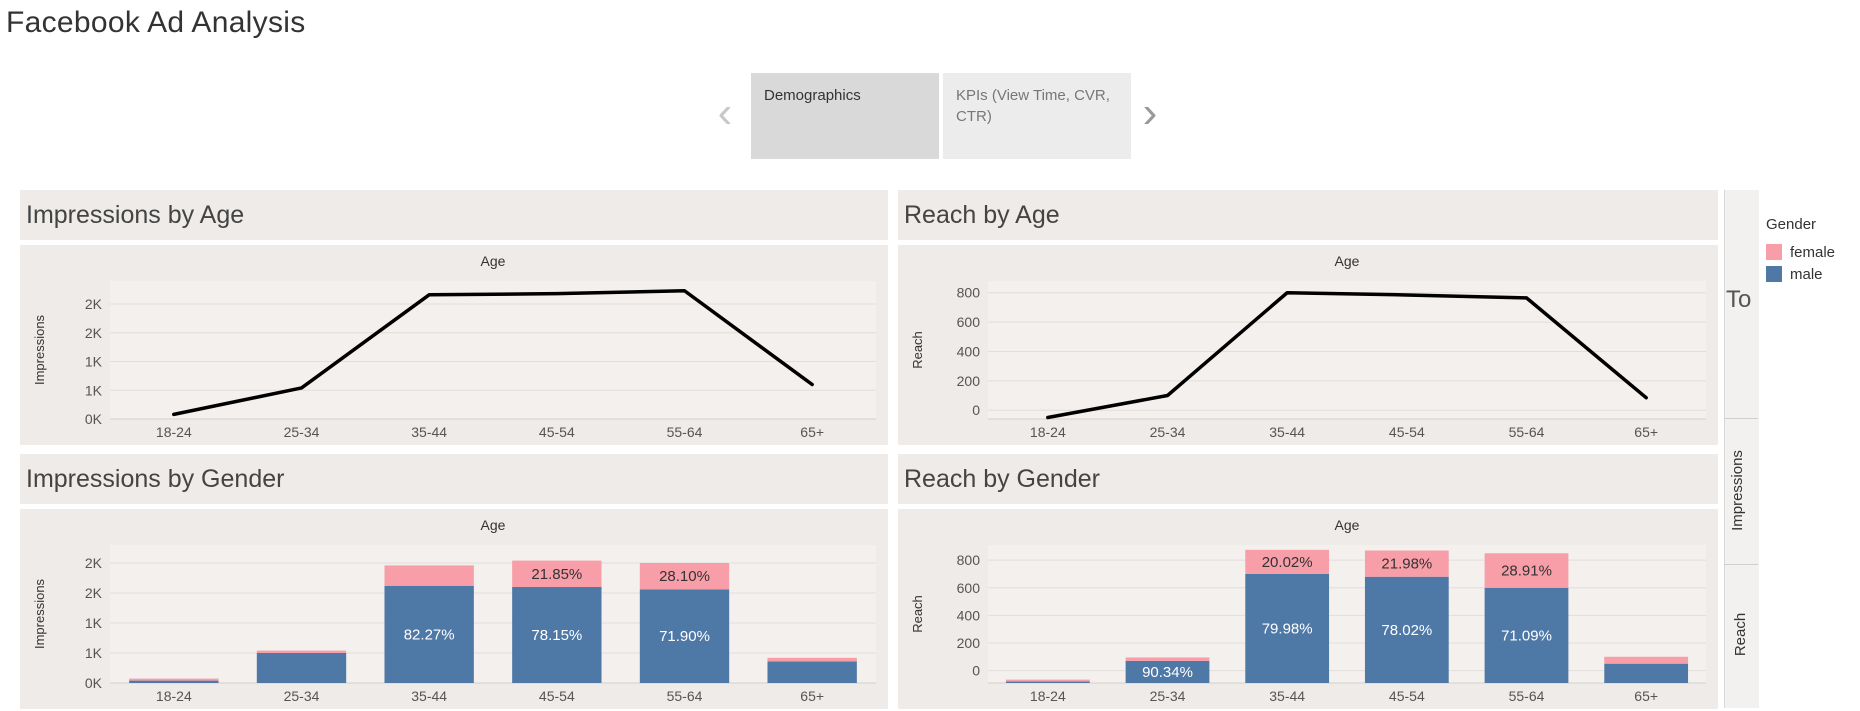 Image resolution: width=1860 pixels, height=711 pixels. I want to click on gender-legend: Gender female male, so click(1800, 250).